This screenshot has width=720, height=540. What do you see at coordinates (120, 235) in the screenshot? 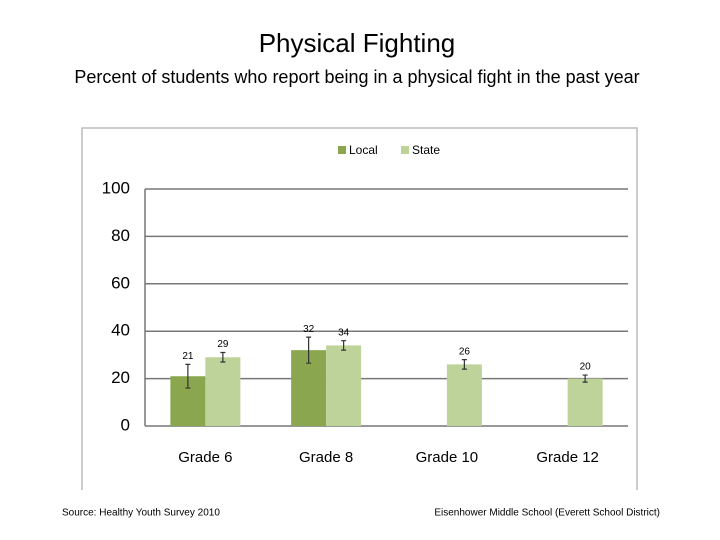
I see `y-tick-label: 80` at bounding box center [120, 235].